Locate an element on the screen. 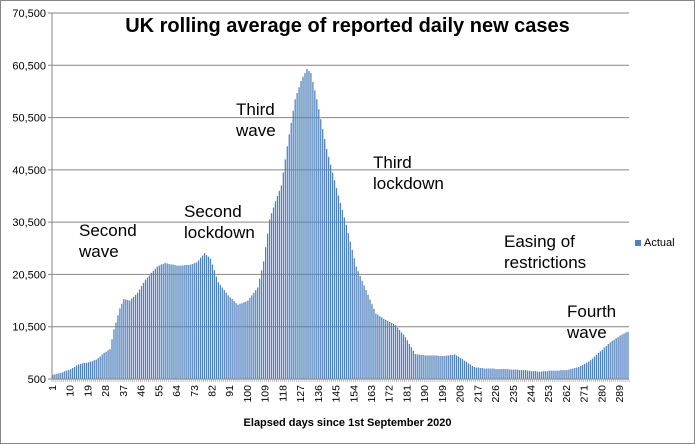 The width and height of the screenshot is (695, 444). x-tick-label: 100 is located at coordinates (248, 394).